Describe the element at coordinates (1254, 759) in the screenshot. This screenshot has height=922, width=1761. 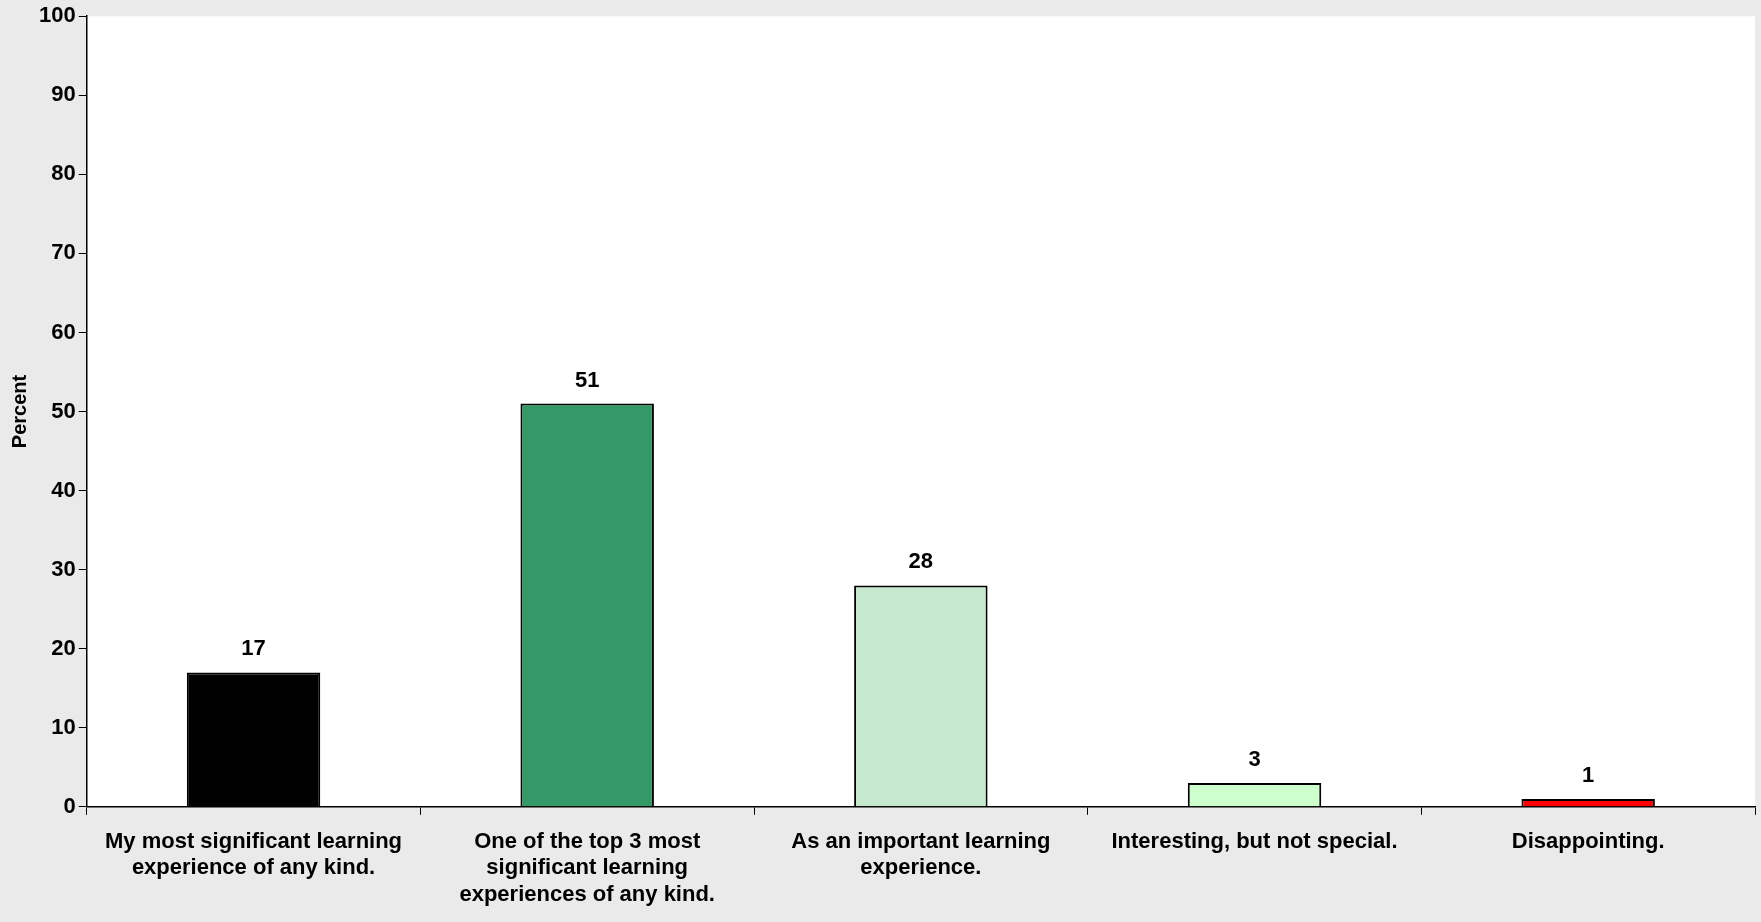
I see `data-label: 3` at that location.